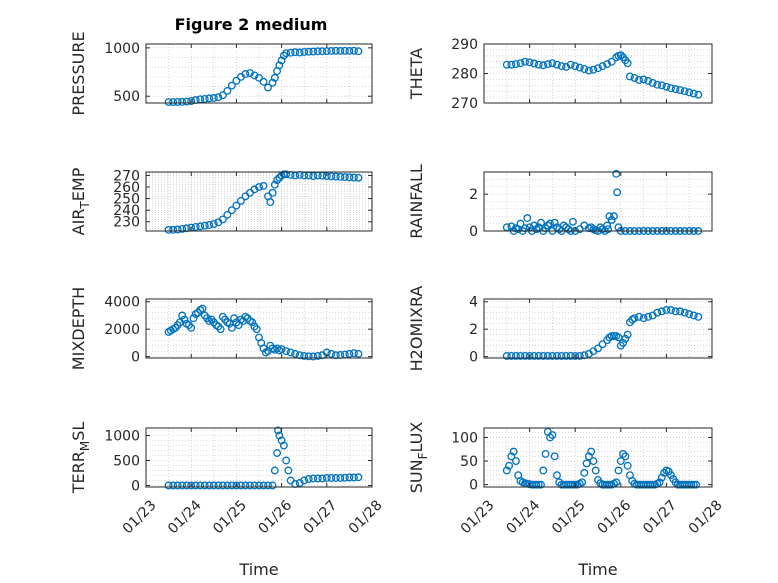 The width and height of the screenshot is (778, 583). Describe the element at coordinates (416, 329) in the screenshot. I see `y-axis-label: H2OMIXRA` at that location.